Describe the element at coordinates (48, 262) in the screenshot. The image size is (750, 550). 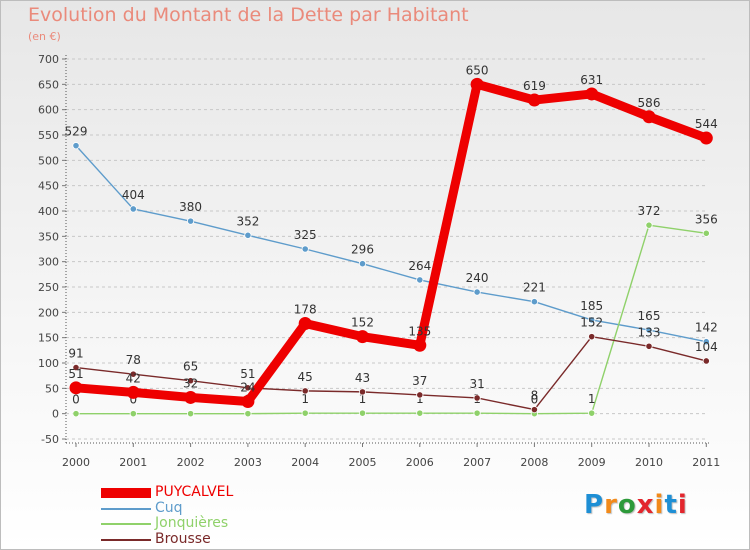
I see `y-tick-label: 300` at that location.